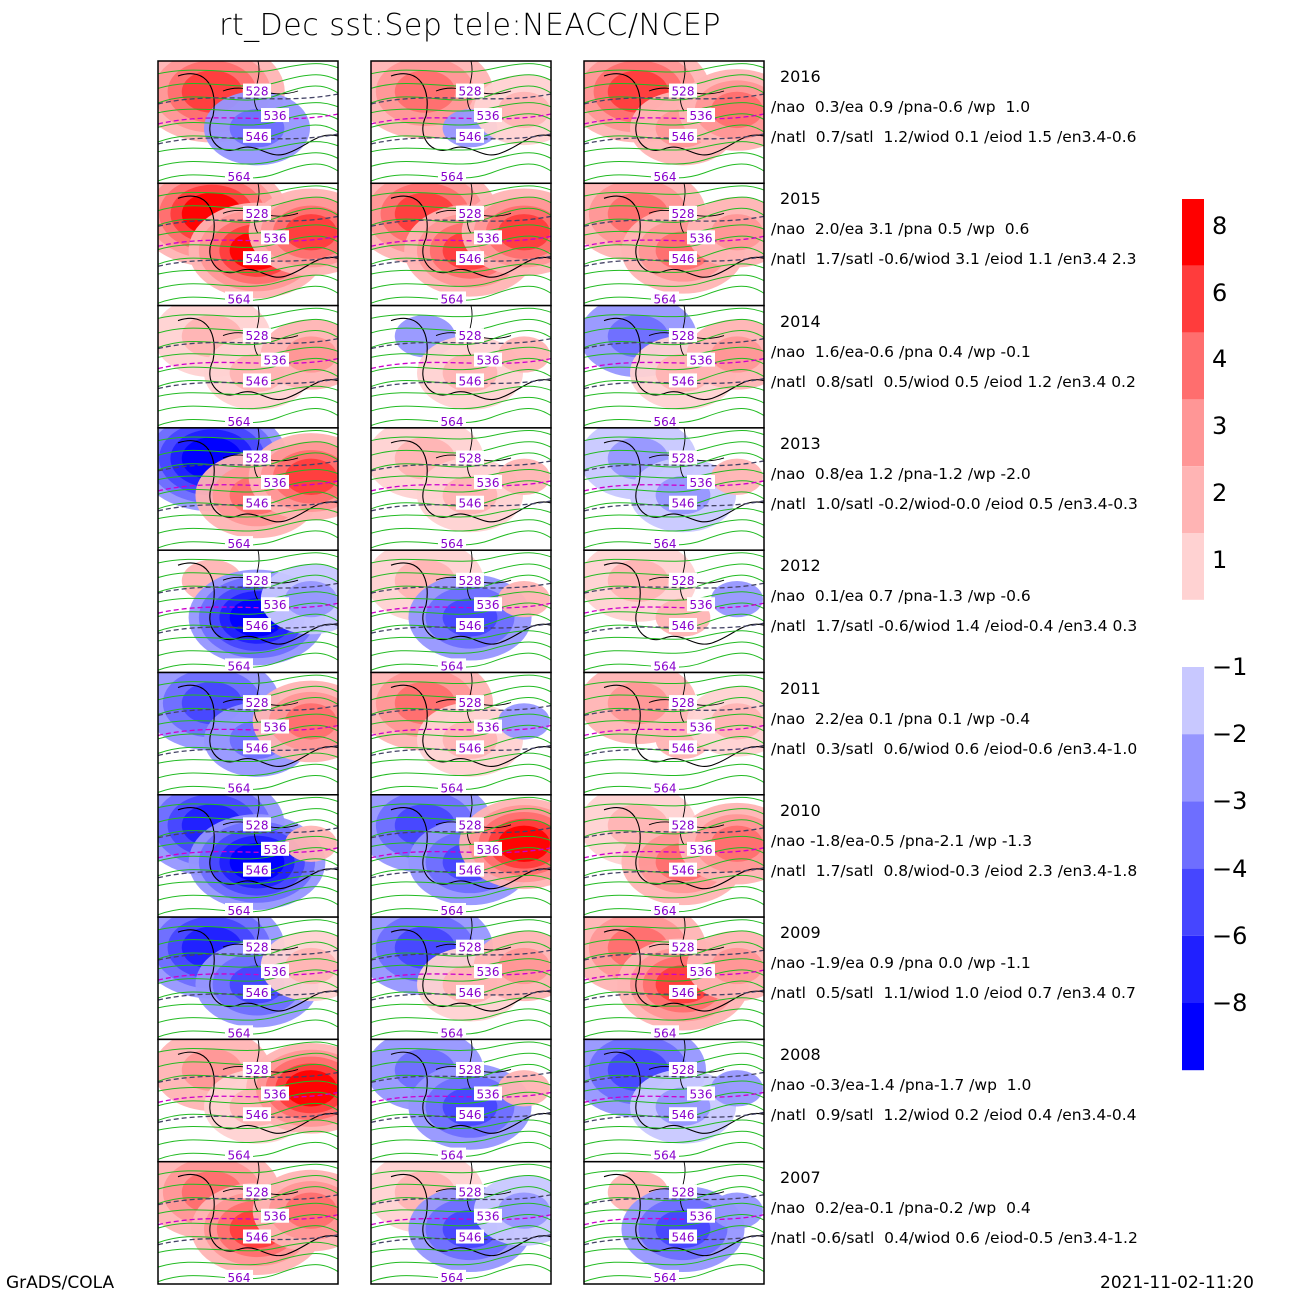 This screenshot has height=1300, width=1300. Describe the element at coordinates (461, 1100) in the screenshot. I see `map-panel-2008-2: 528 536 546 564` at that location.